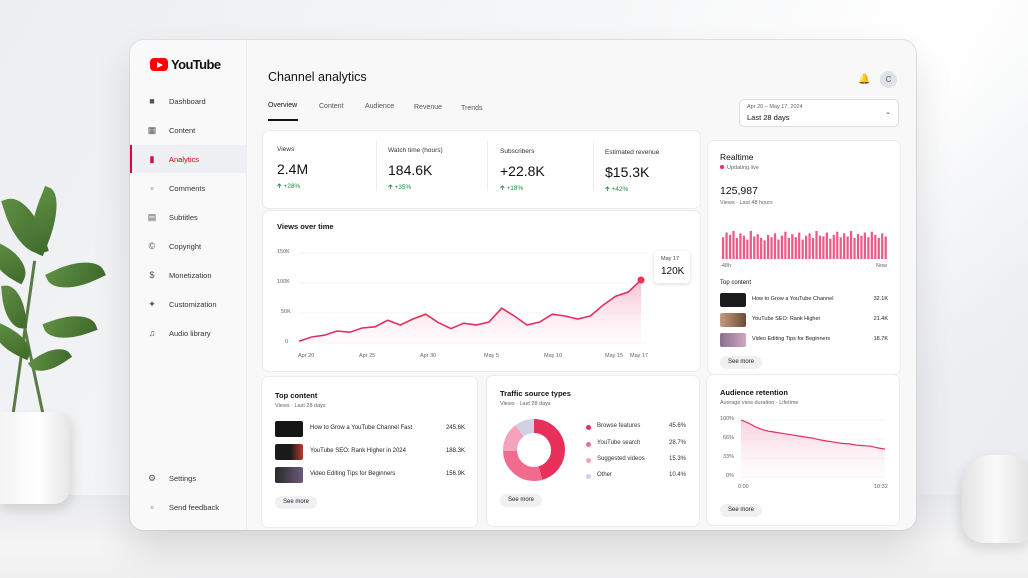 This screenshot has width=1028, height=578. I want to click on tooltip-date: May 17, so click(670, 259).